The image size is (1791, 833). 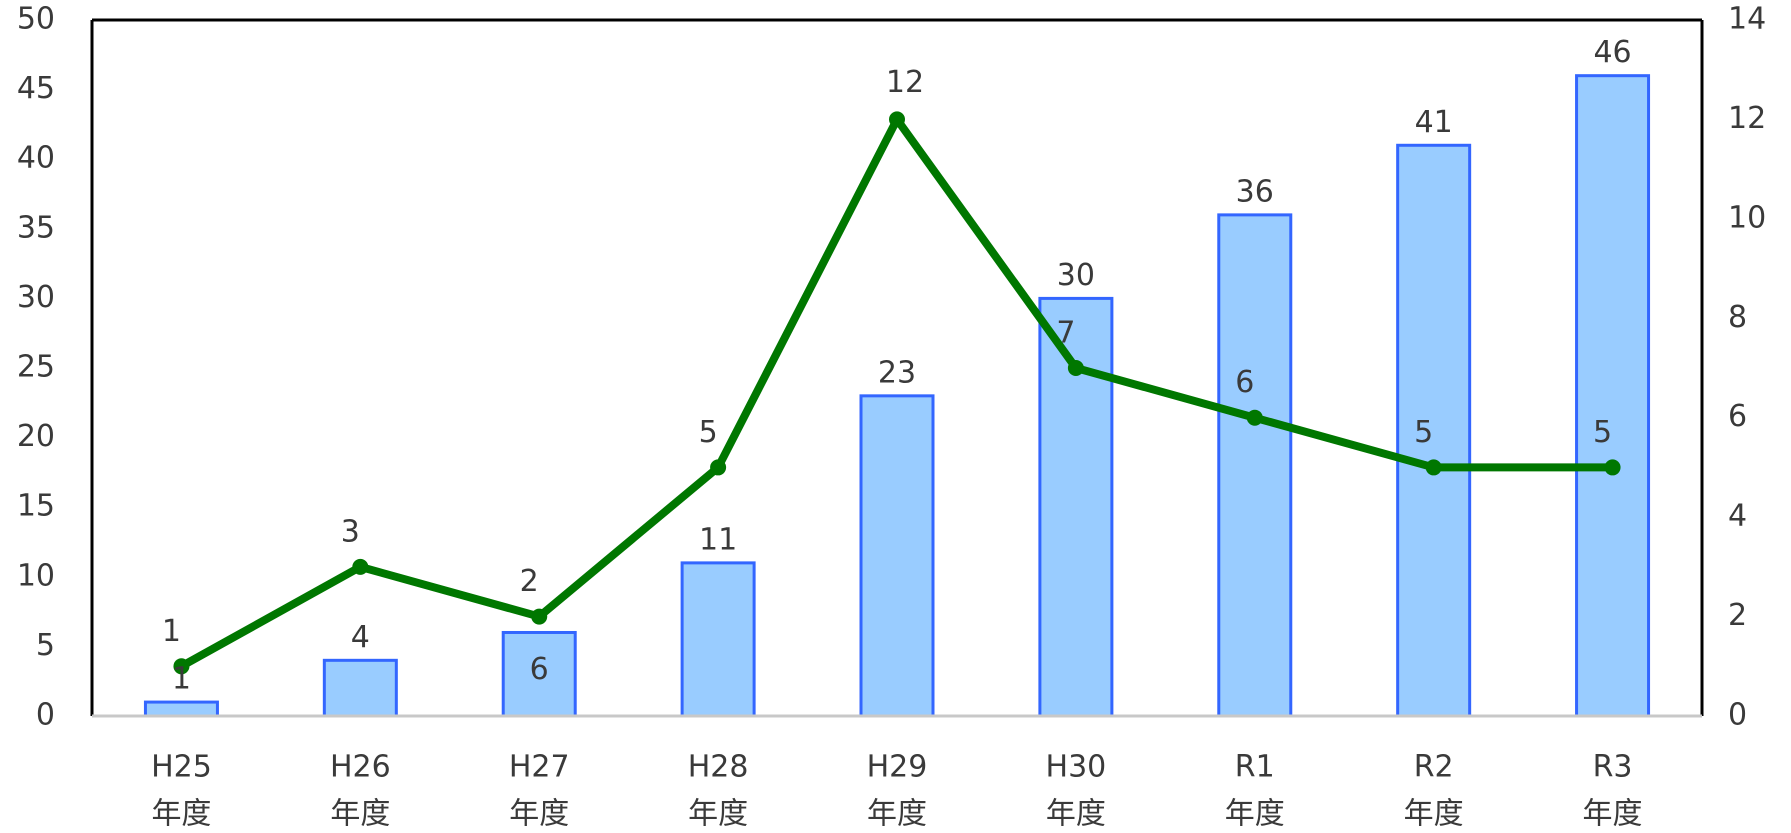 What do you see at coordinates (1747, 217) in the screenshot?
I see `right-tick-label: 10` at bounding box center [1747, 217].